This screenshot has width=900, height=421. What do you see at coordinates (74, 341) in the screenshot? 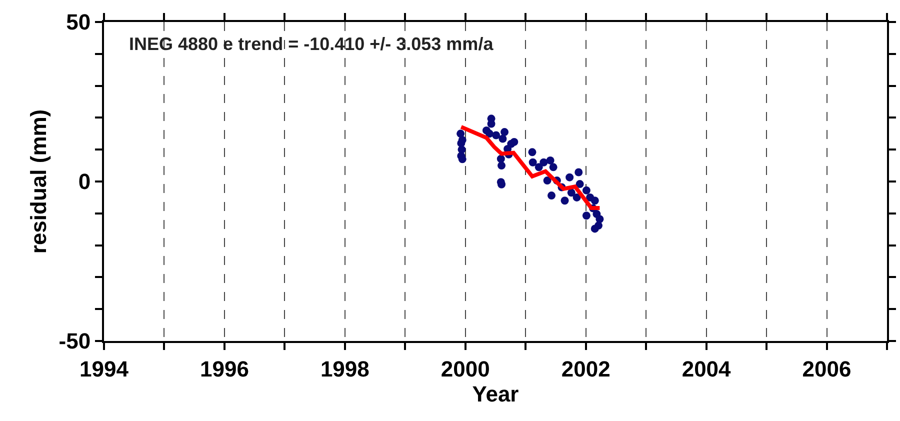
I see `y-tick-label: -50` at bounding box center [74, 341].